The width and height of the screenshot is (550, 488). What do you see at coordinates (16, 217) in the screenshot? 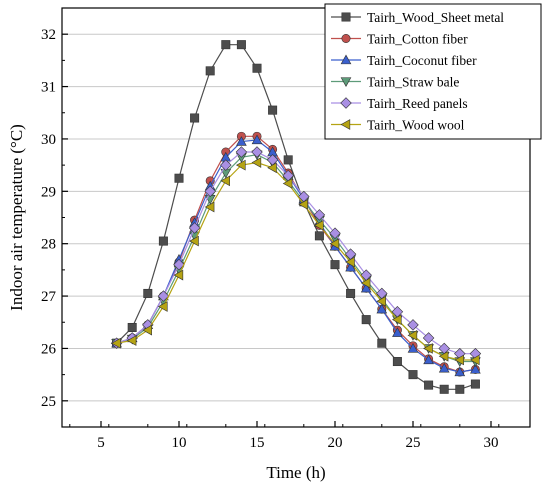
I see `y-axis-title: Indoor air temperature (°C)` at bounding box center [16, 217].